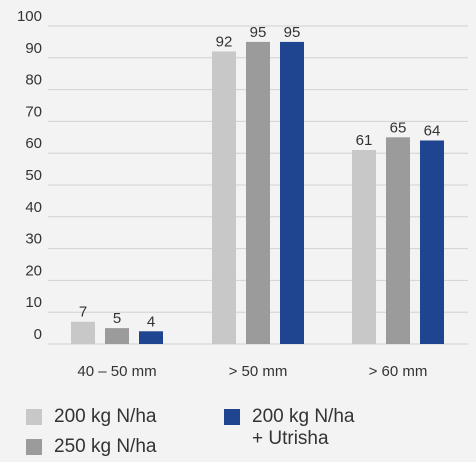 Image resolution: width=476 pixels, height=462 pixels. Describe the element at coordinates (38, 334) in the screenshot. I see `y-tick-label-0: 0` at that location.